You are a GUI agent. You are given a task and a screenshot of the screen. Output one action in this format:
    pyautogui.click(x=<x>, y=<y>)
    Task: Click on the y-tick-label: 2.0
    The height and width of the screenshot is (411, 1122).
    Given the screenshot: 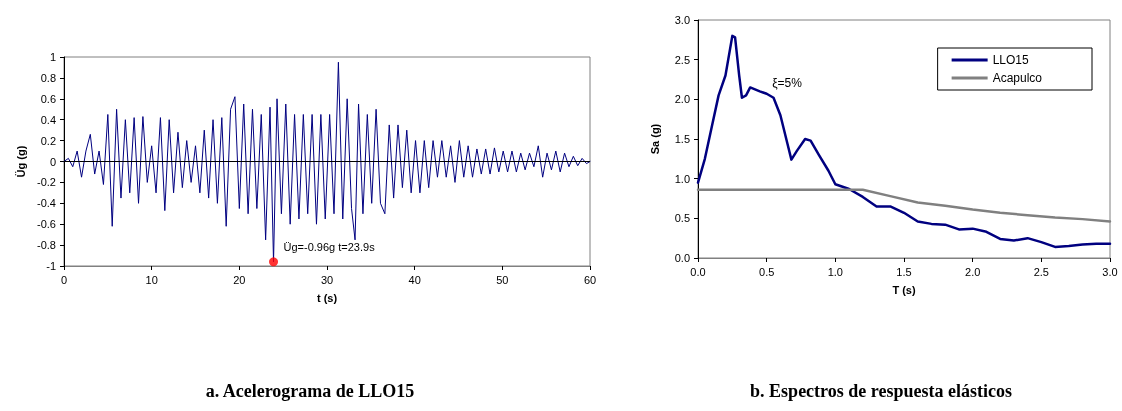 What is the action you would take?
    pyautogui.click(x=682, y=99)
    